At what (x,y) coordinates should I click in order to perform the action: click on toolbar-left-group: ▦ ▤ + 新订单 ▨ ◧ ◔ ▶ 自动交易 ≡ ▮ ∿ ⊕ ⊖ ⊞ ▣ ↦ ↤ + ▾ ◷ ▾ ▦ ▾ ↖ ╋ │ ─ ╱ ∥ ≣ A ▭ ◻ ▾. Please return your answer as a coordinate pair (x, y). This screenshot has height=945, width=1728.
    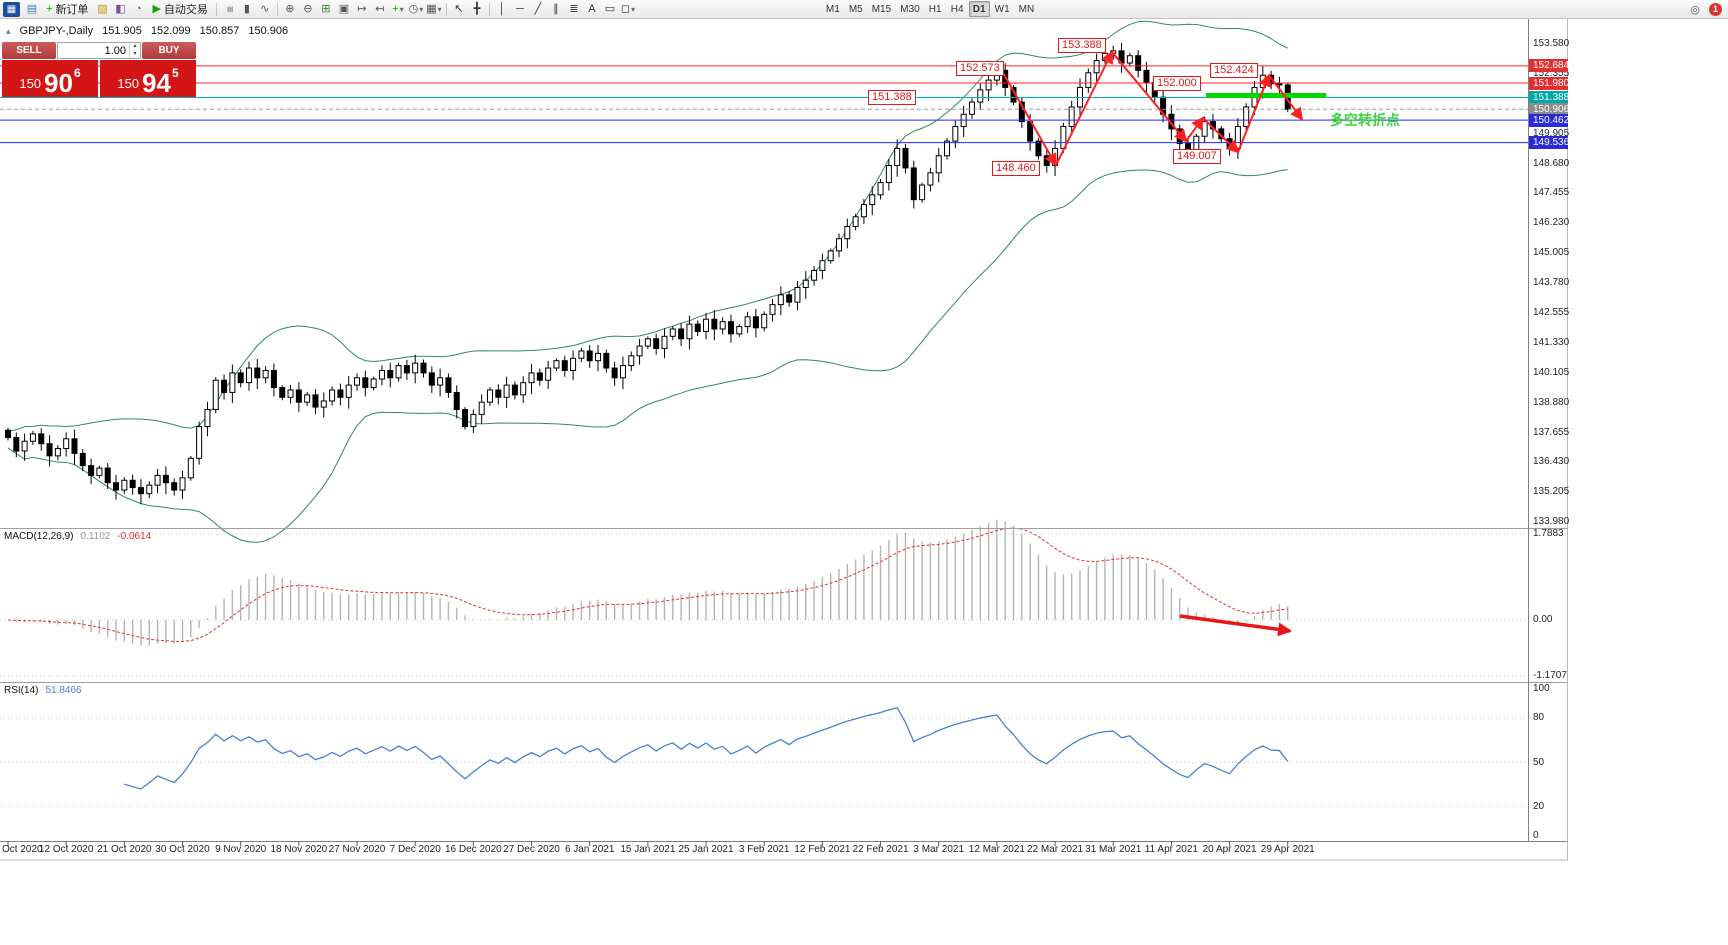
    Looking at the image, I should click on (320, 9).